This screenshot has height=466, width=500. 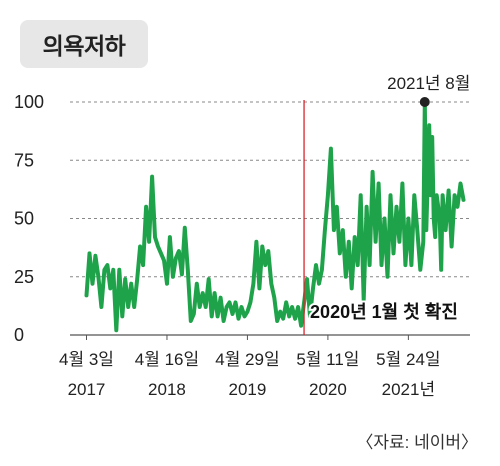 What do you see at coordinates (328, 389) in the screenshot?
I see `x-tick-year: 2020` at bounding box center [328, 389].